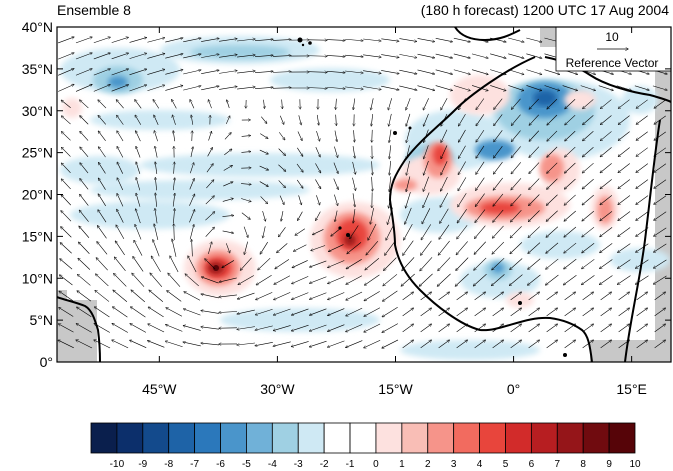 This screenshot has height=471, width=673. Describe the element at coordinates (612, 37) in the screenshot. I see `reference-vector-magnitude: 10` at that location.